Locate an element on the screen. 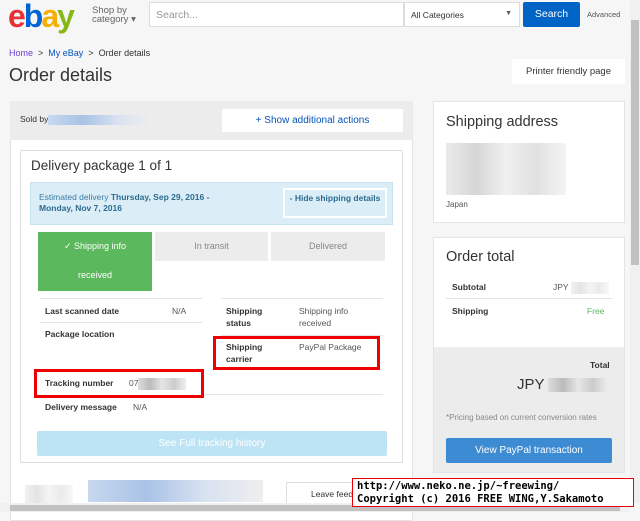 The image size is (640, 521). total-currency: JPY is located at coordinates (531, 384).